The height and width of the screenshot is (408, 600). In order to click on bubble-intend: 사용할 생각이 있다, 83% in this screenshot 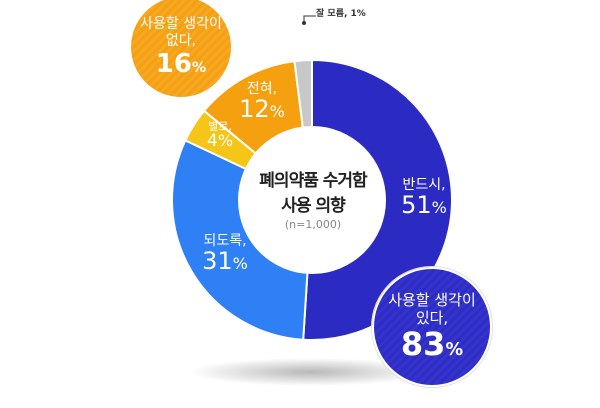, I will do `click(432, 327)`.